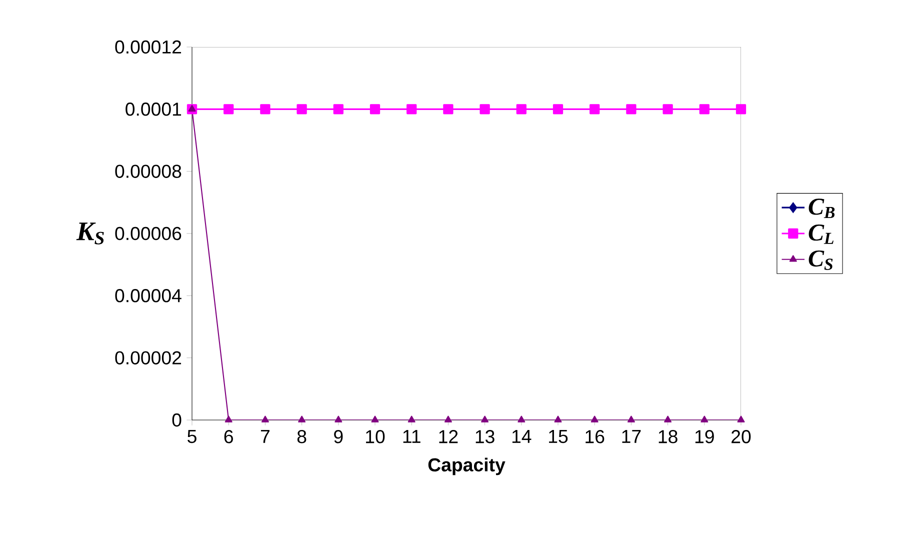 This screenshot has height=542, width=898. I want to click on x-tick-label: 9, so click(338, 437).